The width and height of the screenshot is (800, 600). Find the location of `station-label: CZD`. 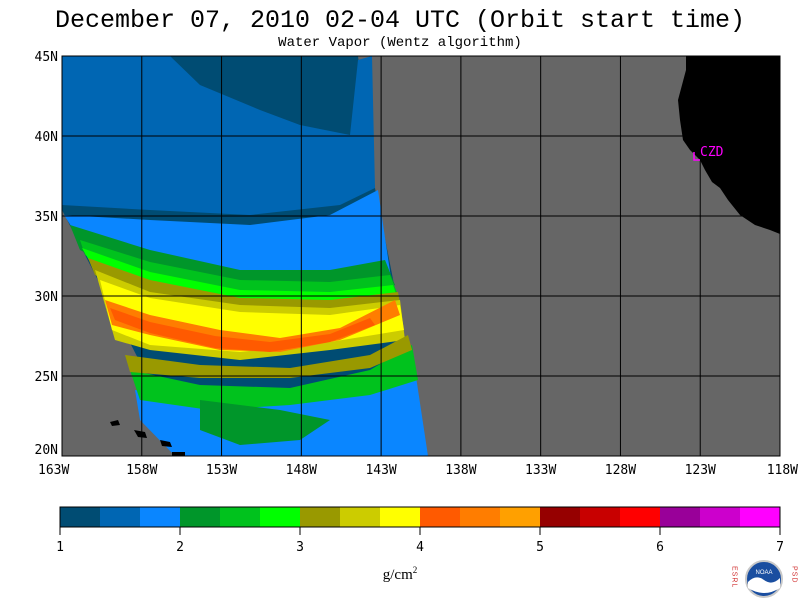

station-label: CZD is located at coordinates (712, 152).